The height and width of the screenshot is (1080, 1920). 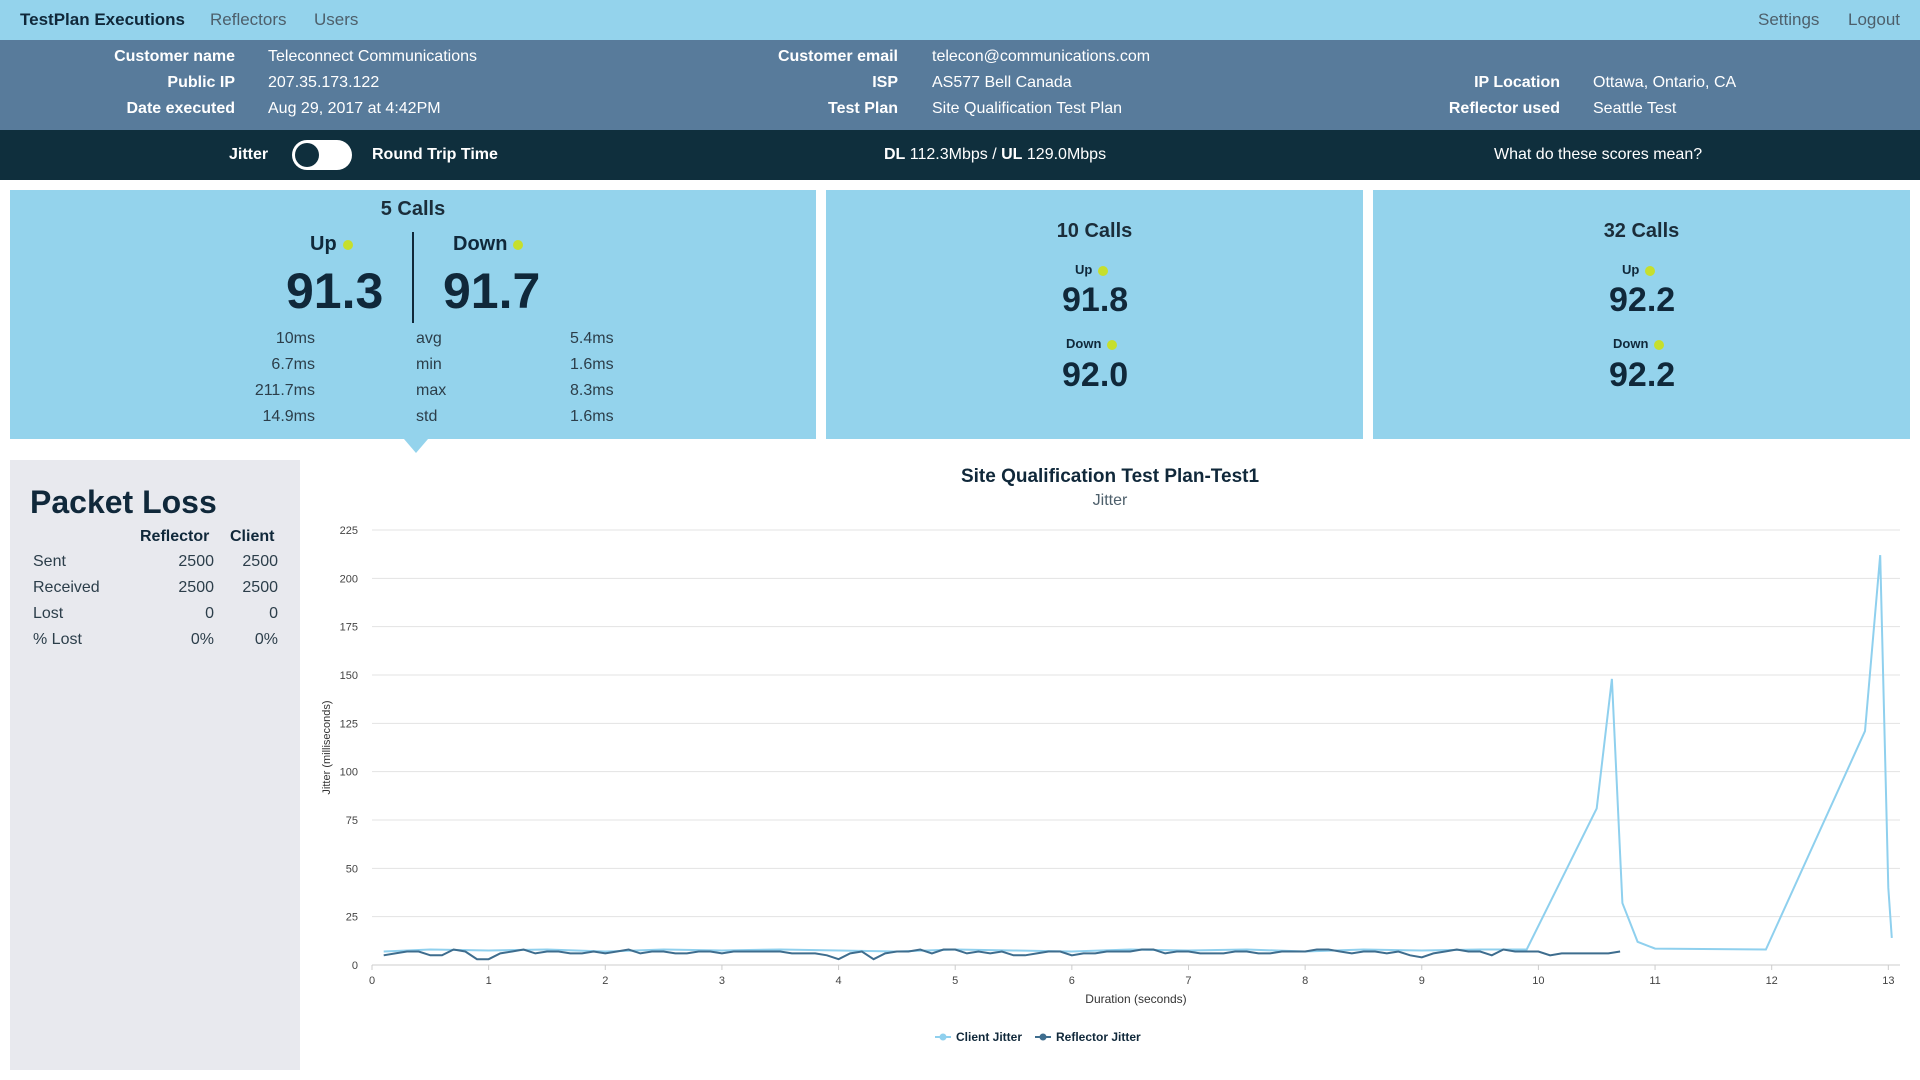 What do you see at coordinates (293, 364) in the screenshot?
I see `stat-up-value: 6.7ms` at bounding box center [293, 364].